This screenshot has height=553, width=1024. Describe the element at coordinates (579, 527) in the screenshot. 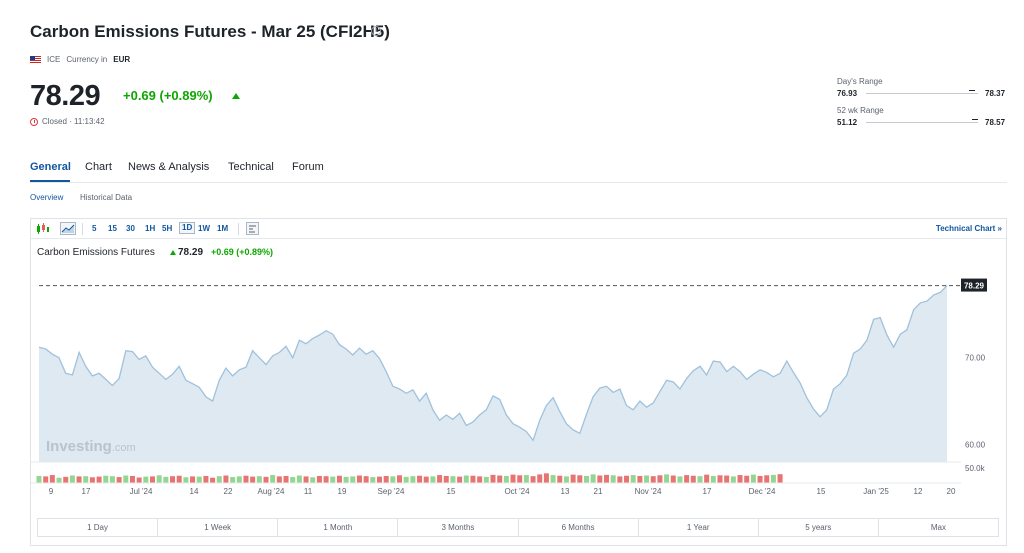

I see `range-6-months: 6 Months` at that location.